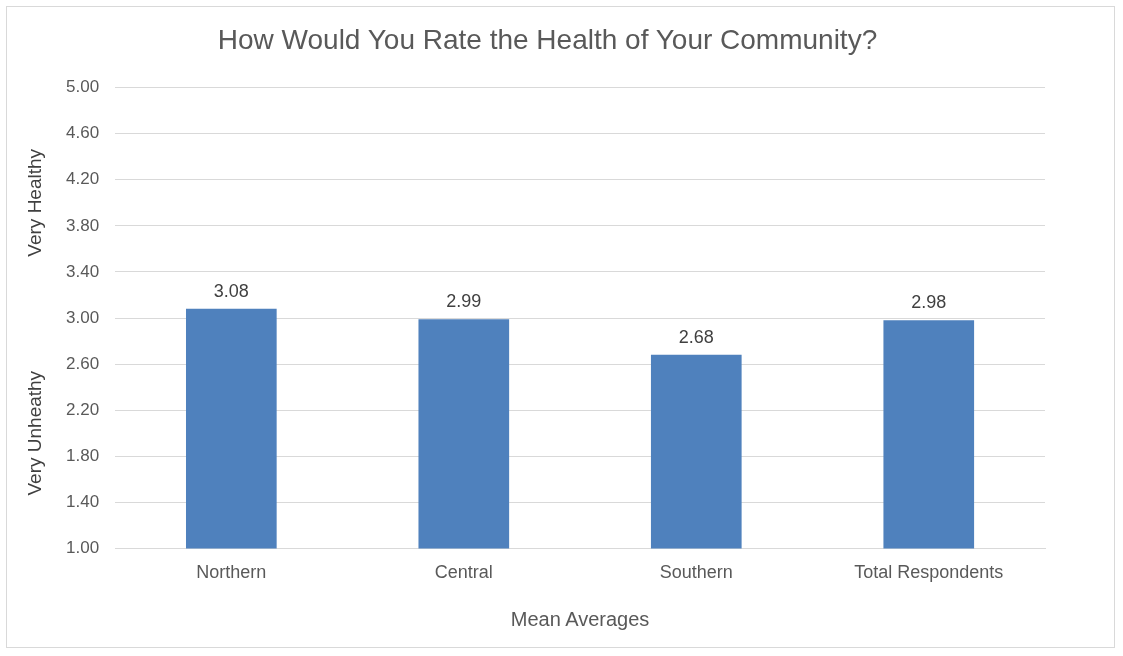  I want to click on y-tick-label: 1.00, so click(82, 548).